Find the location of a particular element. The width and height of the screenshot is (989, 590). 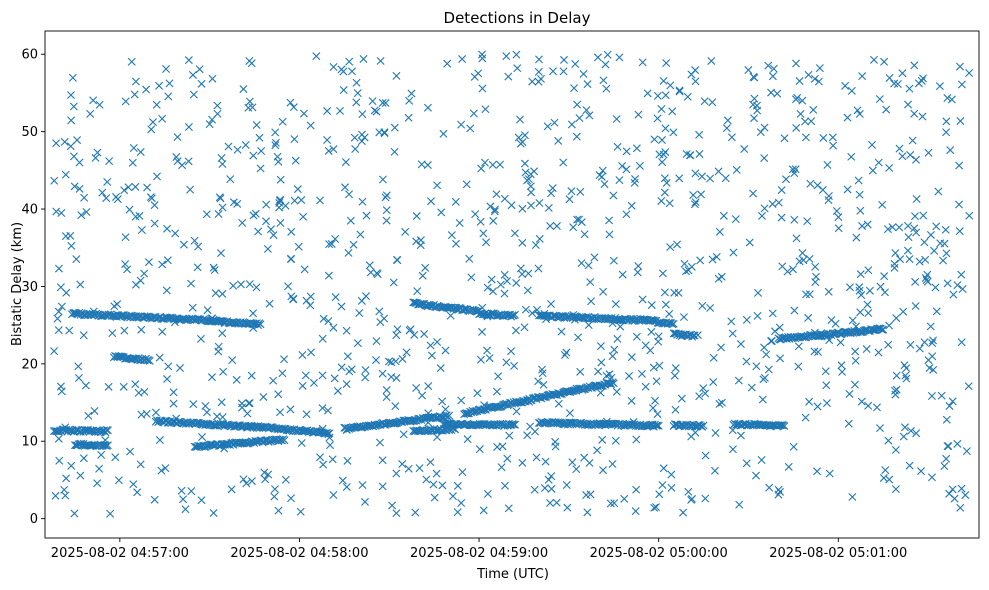

y-tick-label-50: 50 is located at coordinates (29, 132).